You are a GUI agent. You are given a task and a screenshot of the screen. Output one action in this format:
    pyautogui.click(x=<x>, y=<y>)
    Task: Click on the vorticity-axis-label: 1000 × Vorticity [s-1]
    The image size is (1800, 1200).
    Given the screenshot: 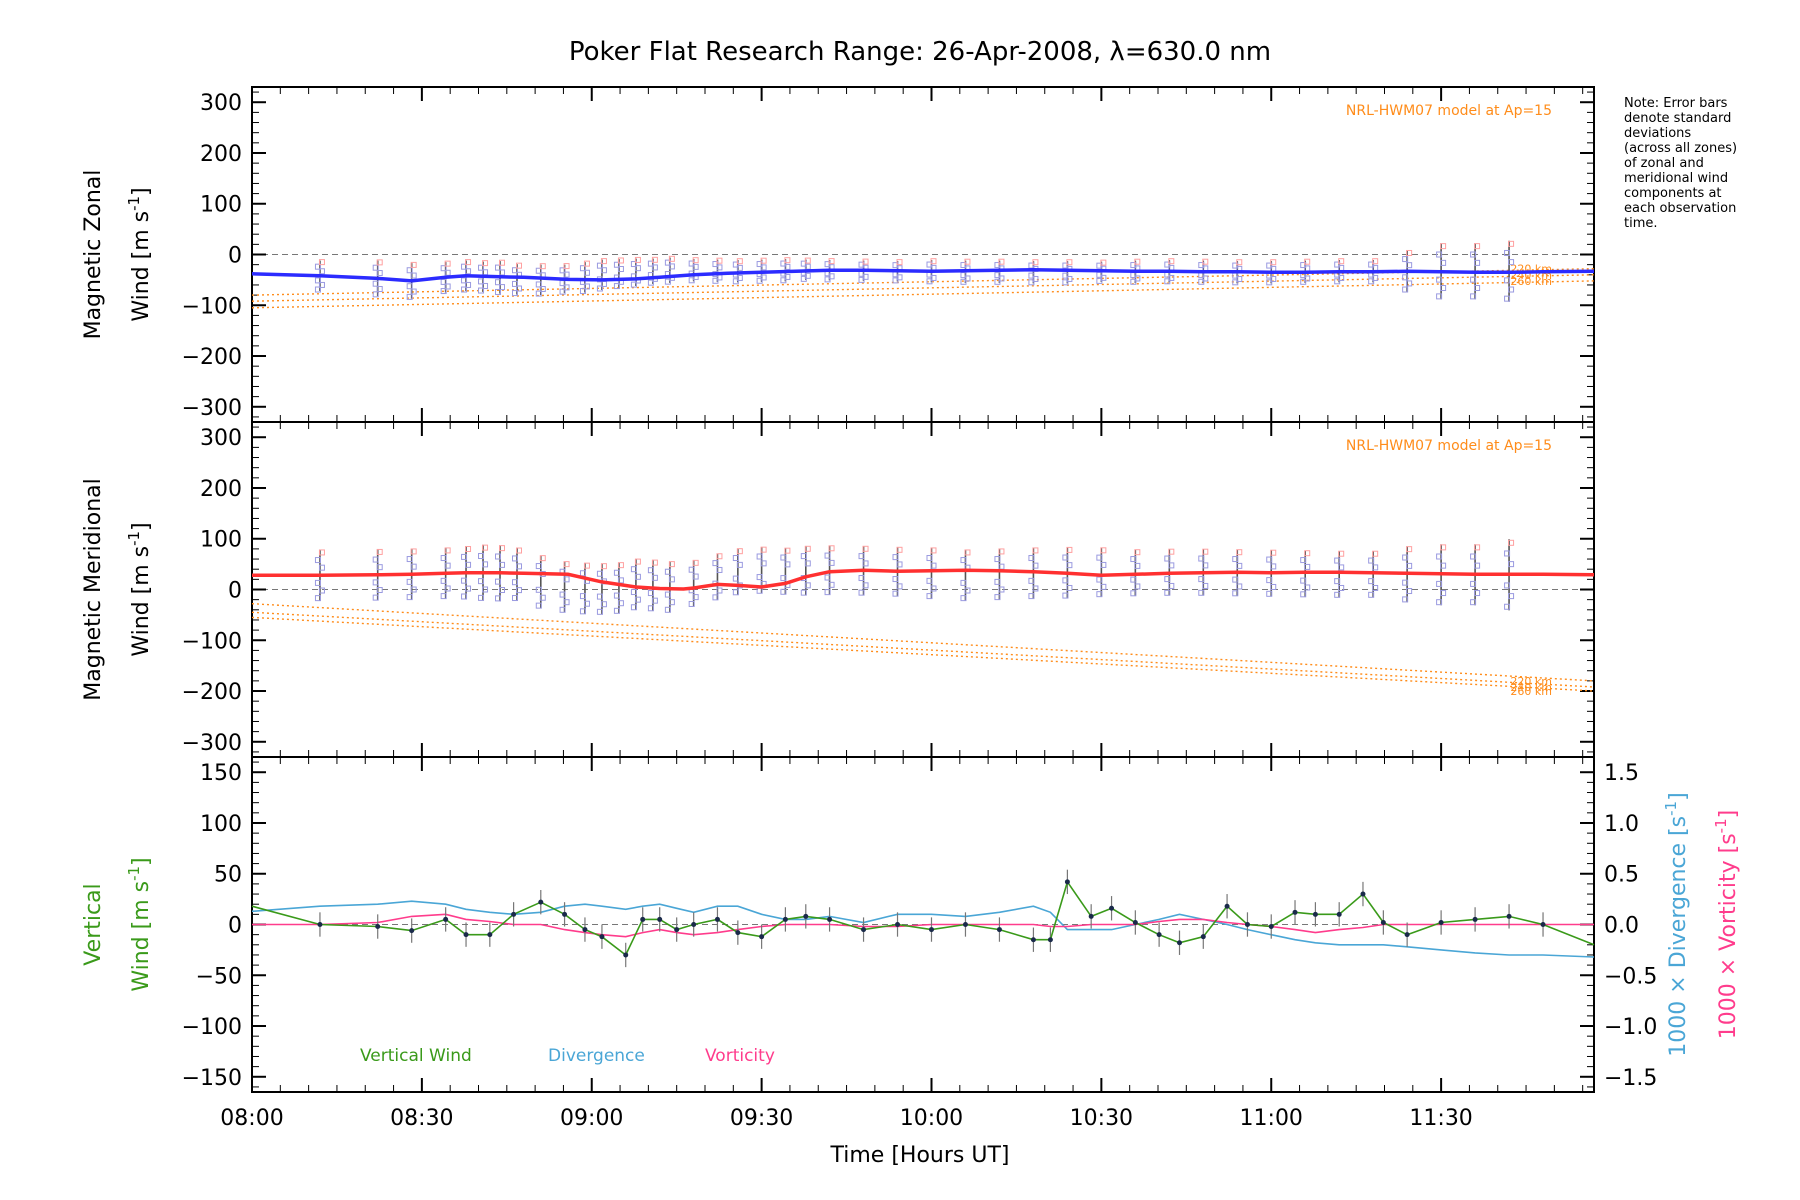 What is the action you would take?
    pyautogui.click(x=1726, y=924)
    